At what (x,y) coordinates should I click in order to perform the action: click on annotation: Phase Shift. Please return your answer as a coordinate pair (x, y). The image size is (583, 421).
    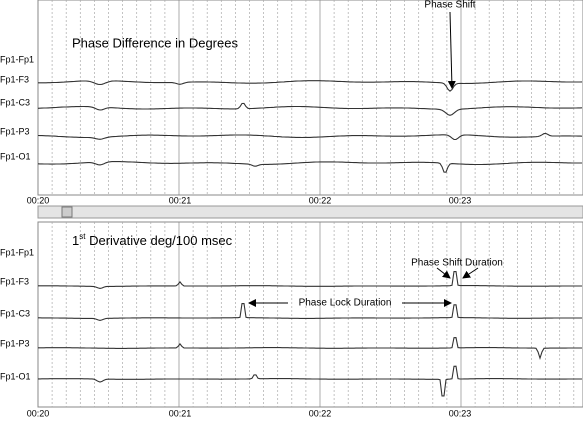
    Looking at the image, I should click on (449, 5).